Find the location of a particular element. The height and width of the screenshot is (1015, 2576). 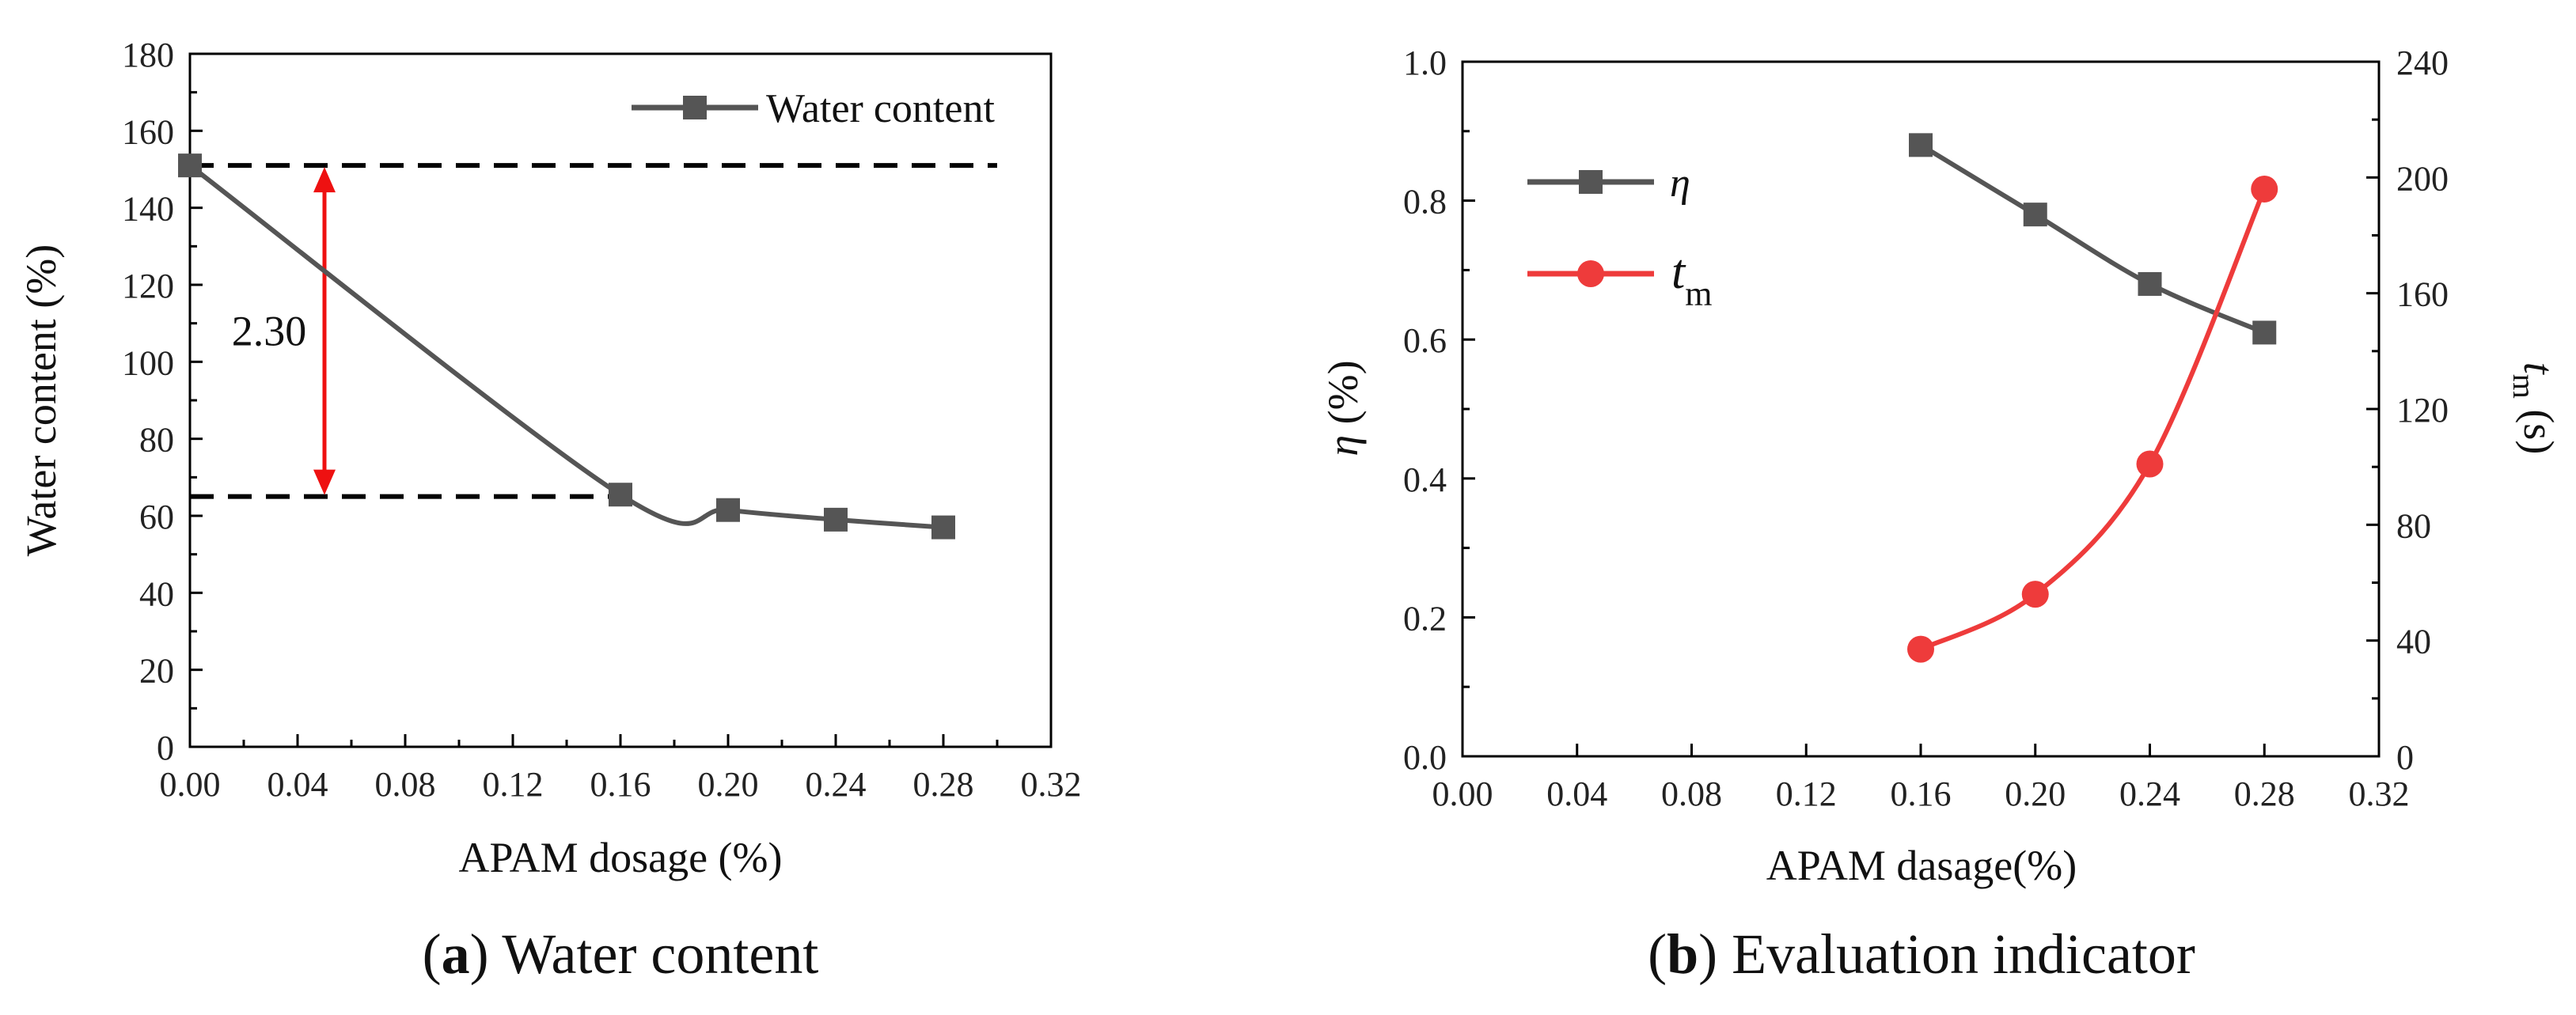

chart-b-y-left-tick-label: 0.0 is located at coordinates (1425, 757).